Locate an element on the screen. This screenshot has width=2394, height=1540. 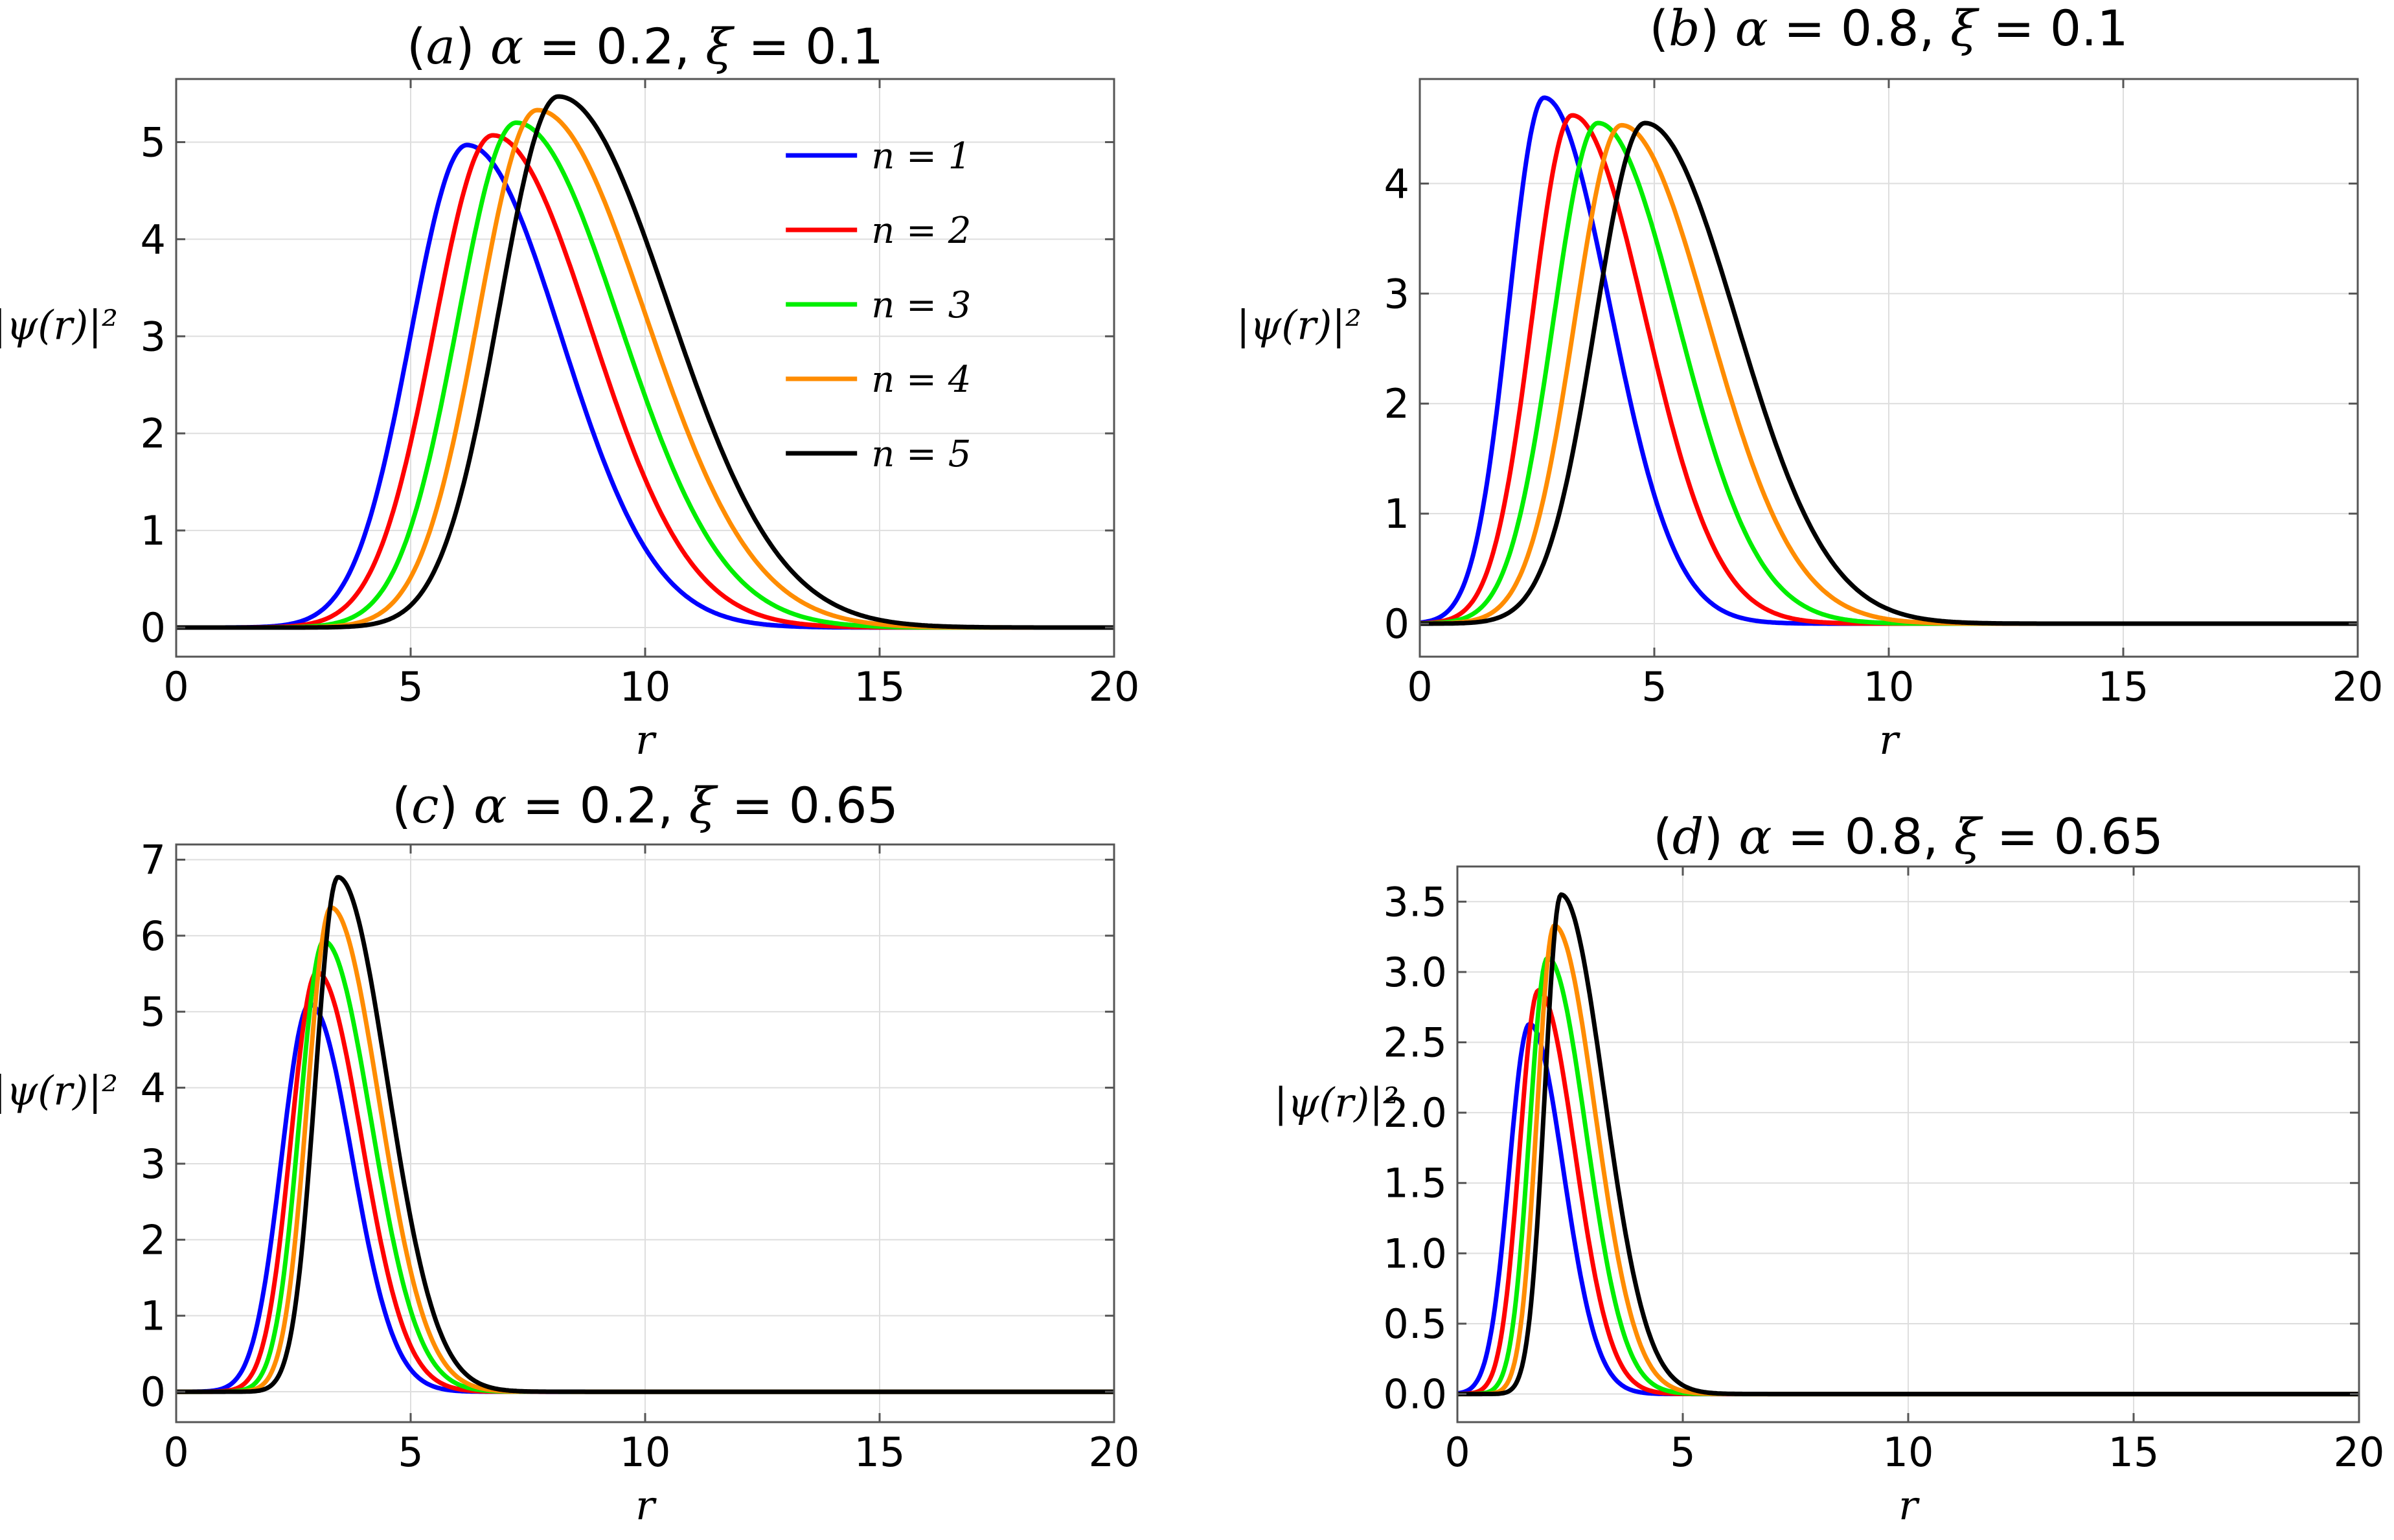
y-tick-label: 3.5 is located at coordinates (1415, 901).